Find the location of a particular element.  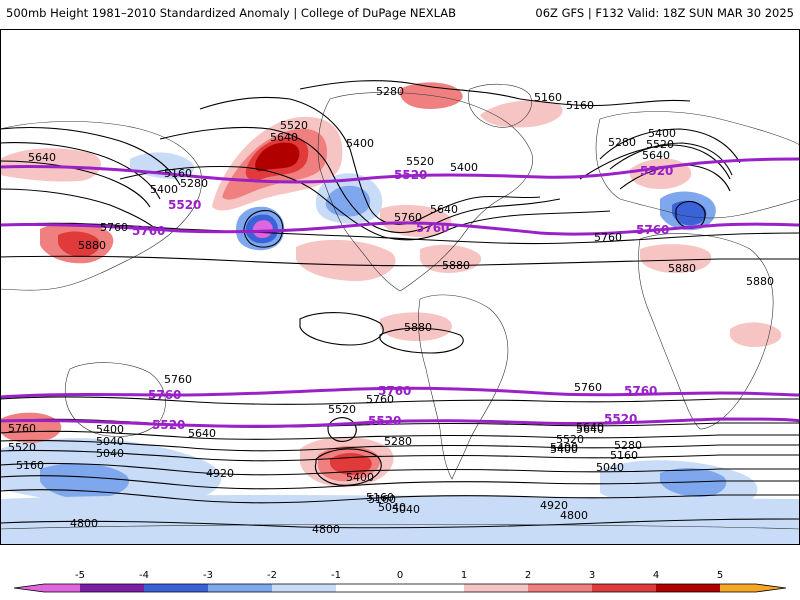

contour-5280-south is located at coordinates (400, 455).